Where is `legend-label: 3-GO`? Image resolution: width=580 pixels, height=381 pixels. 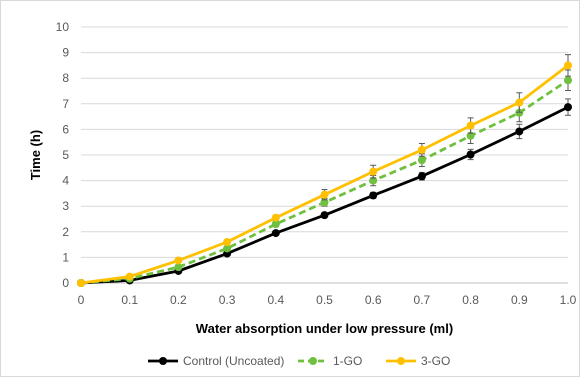
legend-label: 3-GO is located at coordinates (435, 361).